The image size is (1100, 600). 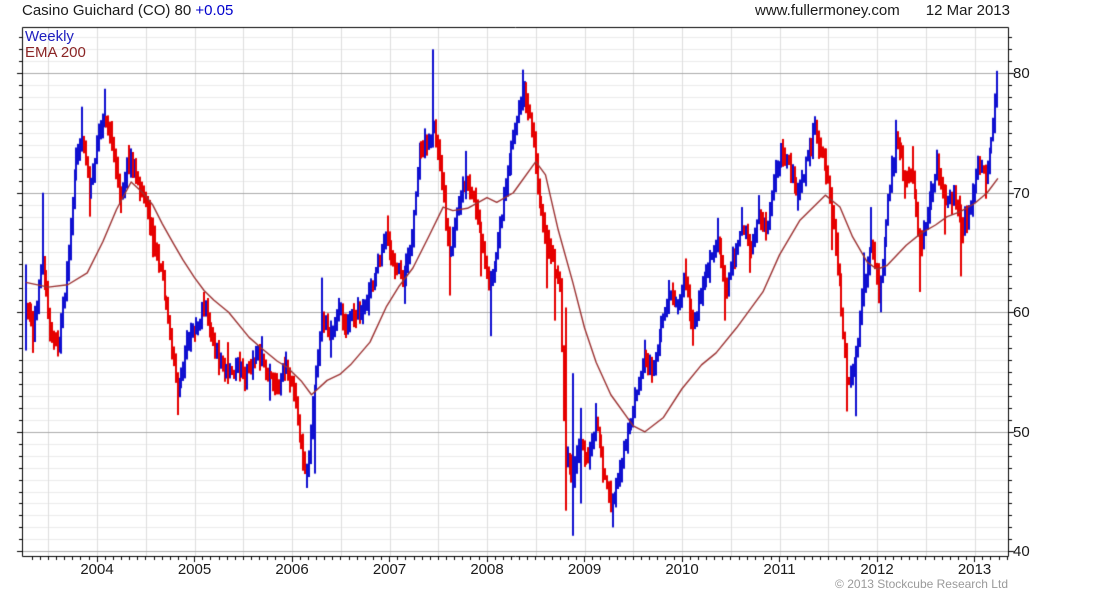 I want to click on x-axis-label: 2008, so click(x=487, y=569).